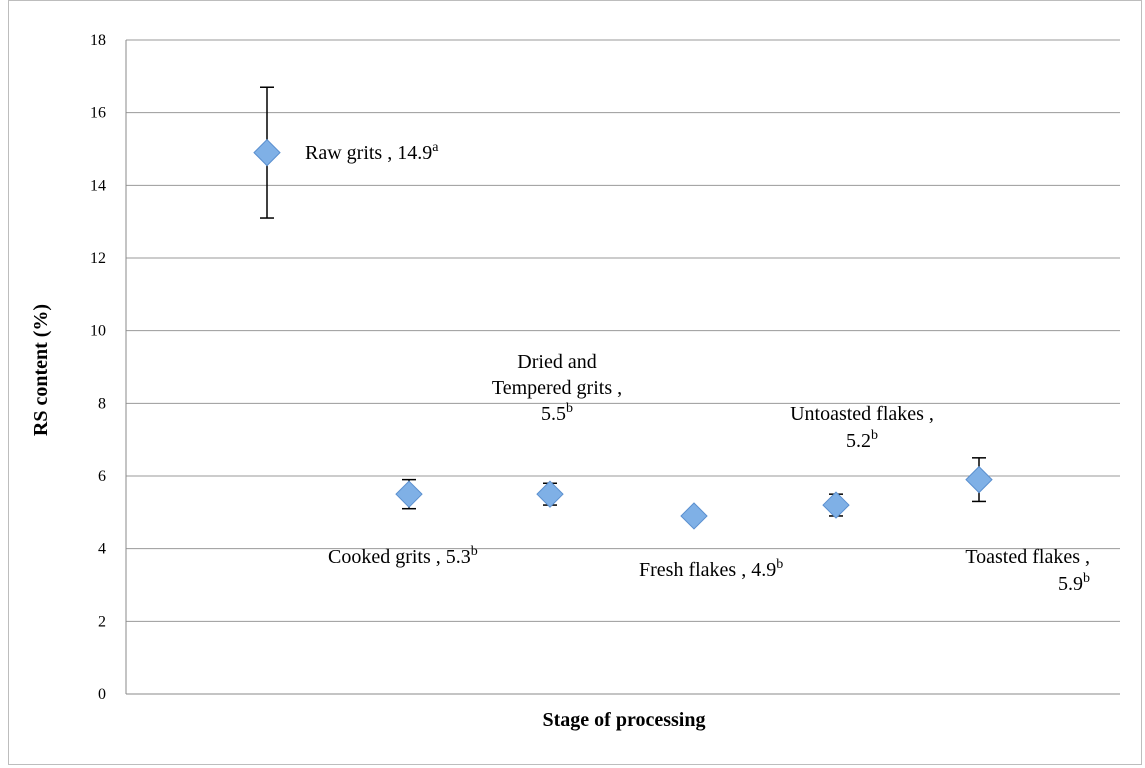 This screenshot has width=1145, height=768. Describe the element at coordinates (862, 427) in the screenshot. I see `data-label: Untoasted flakes , 5.2b` at that location.